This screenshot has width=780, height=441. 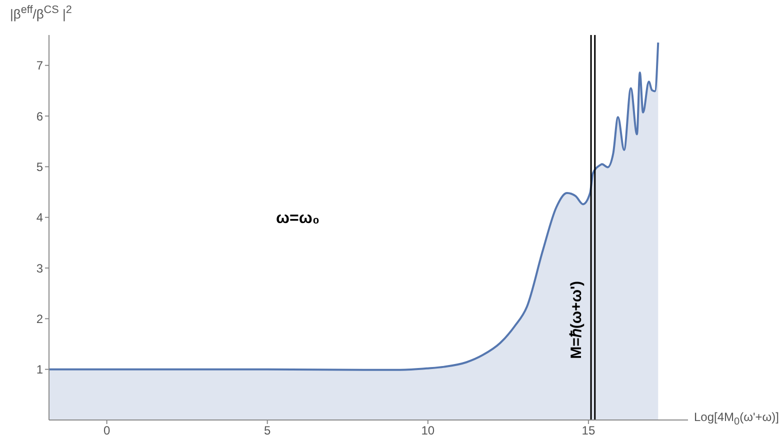 What do you see at coordinates (40, 167) in the screenshot?
I see `y-tick-label: 5` at bounding box center [40, 167].